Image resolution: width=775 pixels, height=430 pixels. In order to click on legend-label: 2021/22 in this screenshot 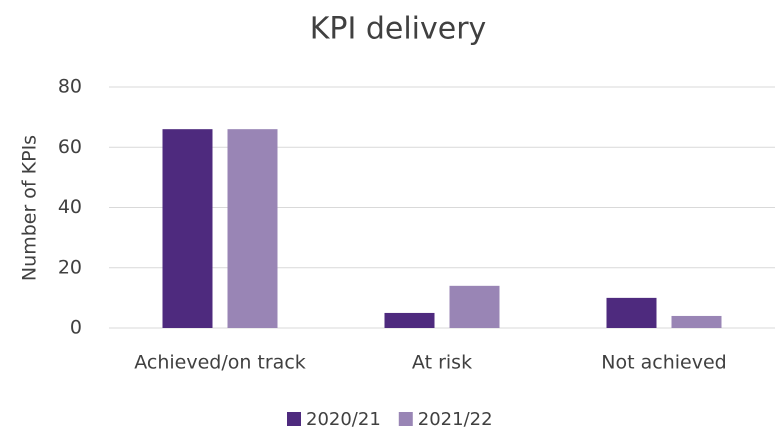, I will do `click(455, 419)`.